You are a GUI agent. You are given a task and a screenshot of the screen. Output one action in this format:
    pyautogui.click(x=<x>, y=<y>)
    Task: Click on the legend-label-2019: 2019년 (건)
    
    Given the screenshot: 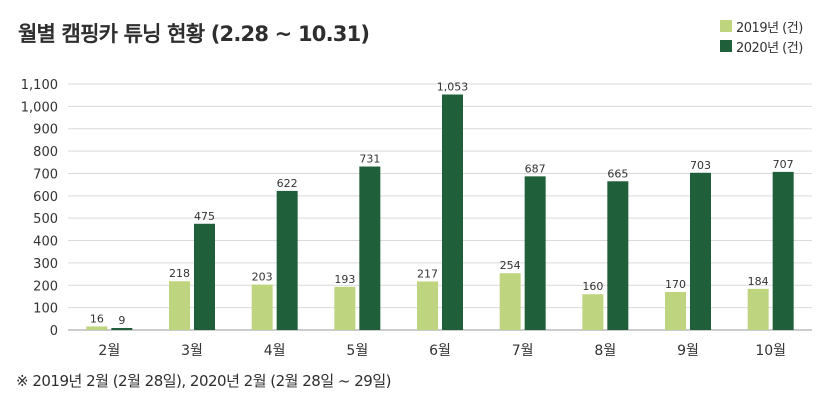 What is the action you would take?
    pyautogui.click(x=769, y=28)
    